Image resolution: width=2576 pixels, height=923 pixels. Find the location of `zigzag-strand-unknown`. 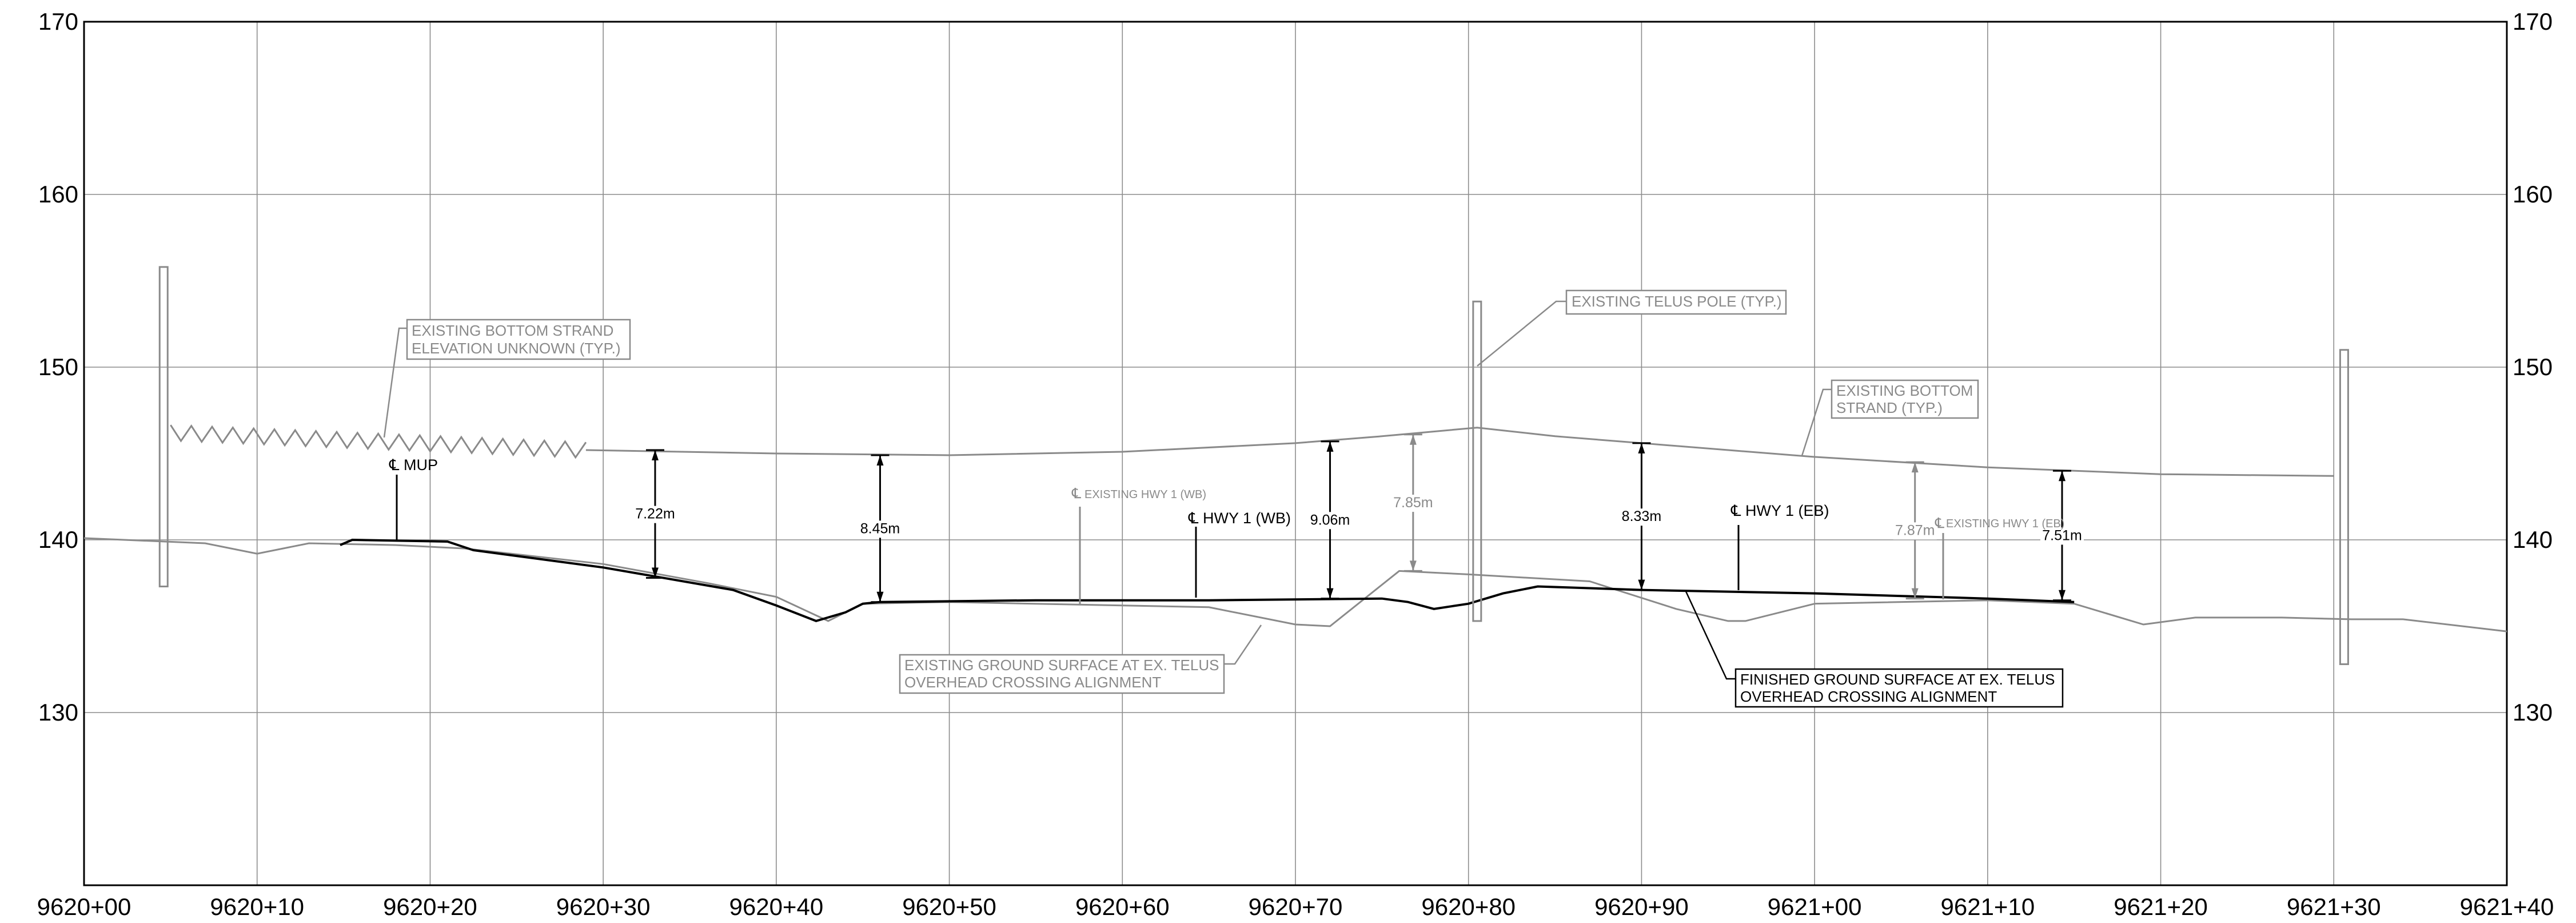

zigzag-strand-unknown is located at coordinates (378, 441).